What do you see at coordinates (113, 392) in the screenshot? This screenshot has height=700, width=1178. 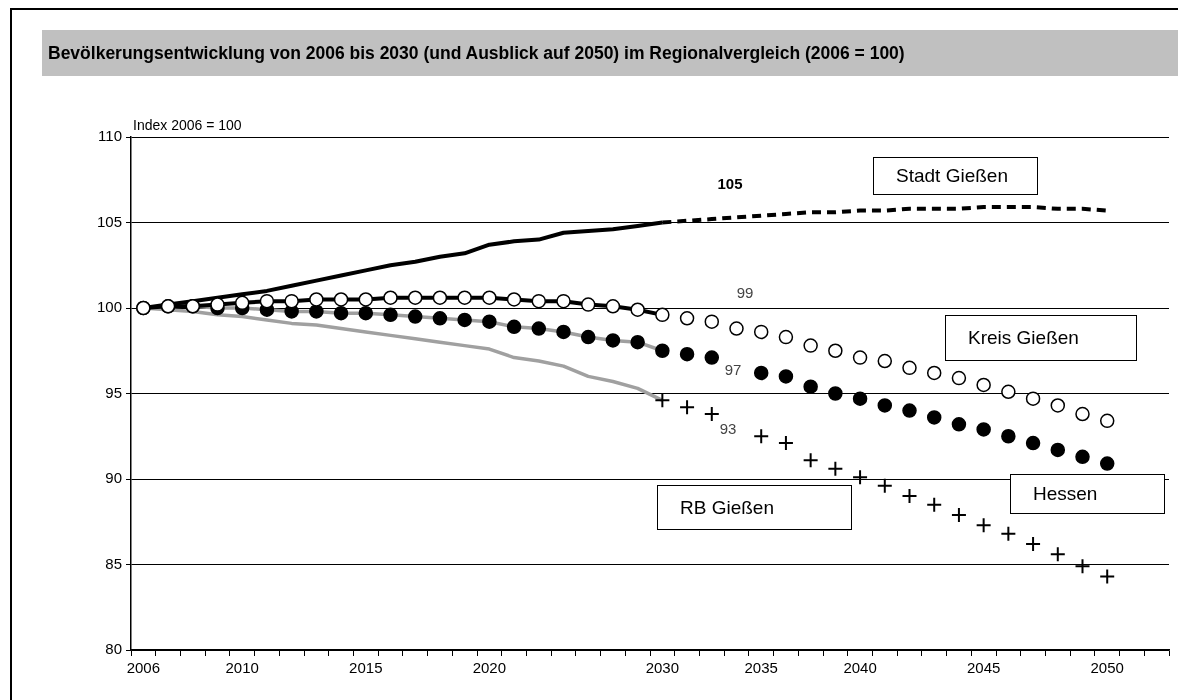 I see `y-tick-label: 95` at bounding box center [113, 392].